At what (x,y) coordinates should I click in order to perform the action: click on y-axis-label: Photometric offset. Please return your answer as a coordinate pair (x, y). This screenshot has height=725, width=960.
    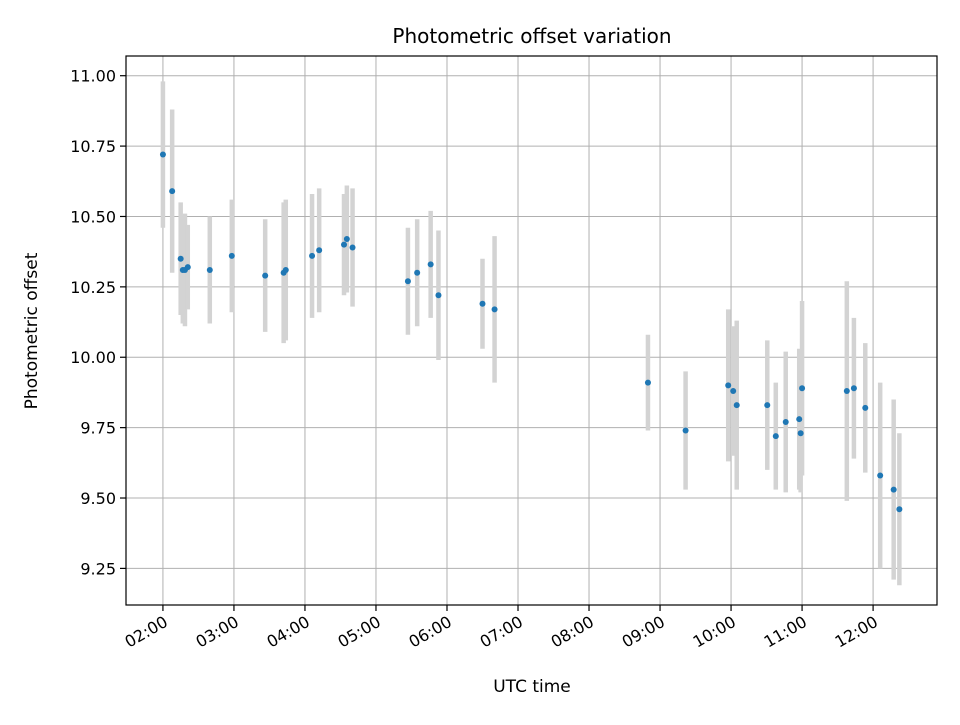
    Looking at the image, I should click on (32, 330).